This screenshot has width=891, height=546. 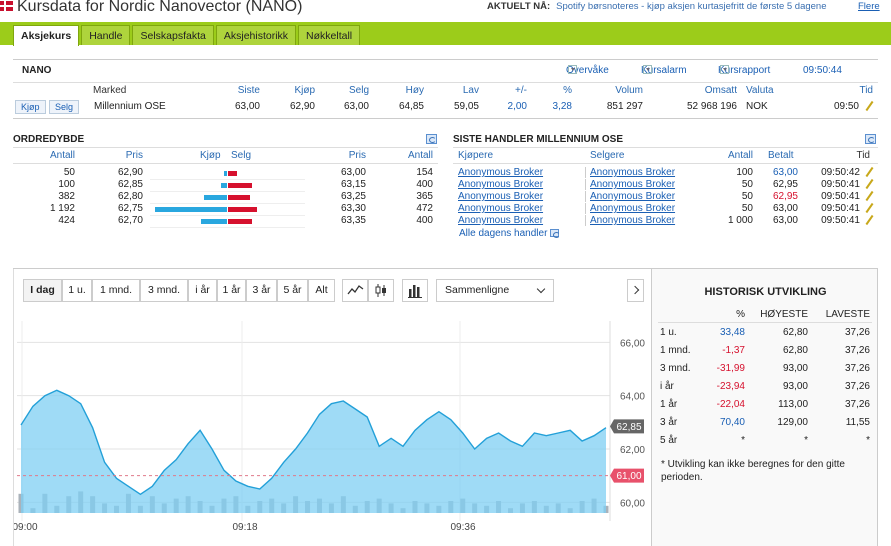 What do you see at coordinates (785, 184) in the screenshot?
I see `trade-price: 62,95` at bounding box center [785, 184].